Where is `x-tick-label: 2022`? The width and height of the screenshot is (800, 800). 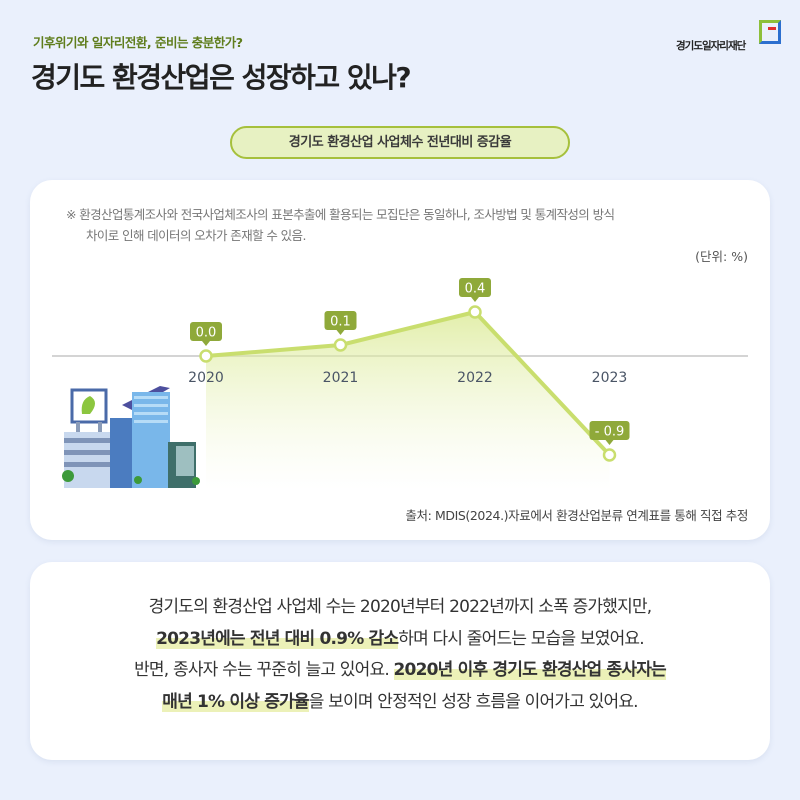 x-tick-label: 2022 is located at coordinates (475, 378).